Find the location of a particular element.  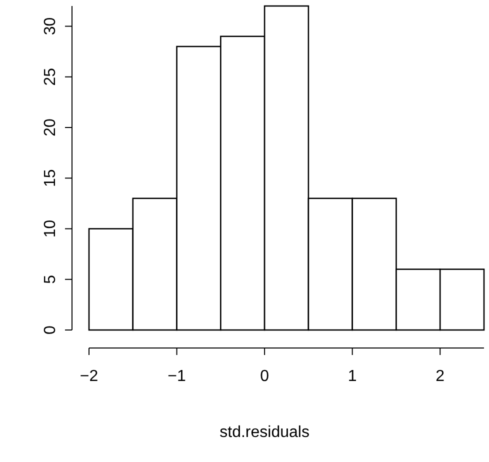

x-tick-label: 0 is located at coordinates (265, 376).